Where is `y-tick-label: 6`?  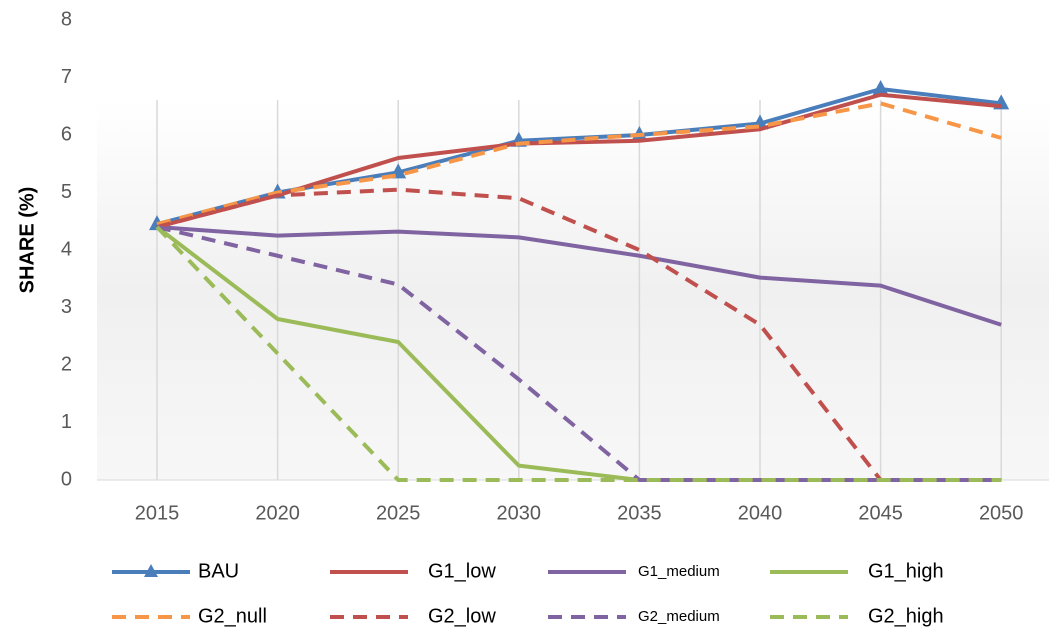
y-tick-label: 6 is located at coordinates (66, 134).